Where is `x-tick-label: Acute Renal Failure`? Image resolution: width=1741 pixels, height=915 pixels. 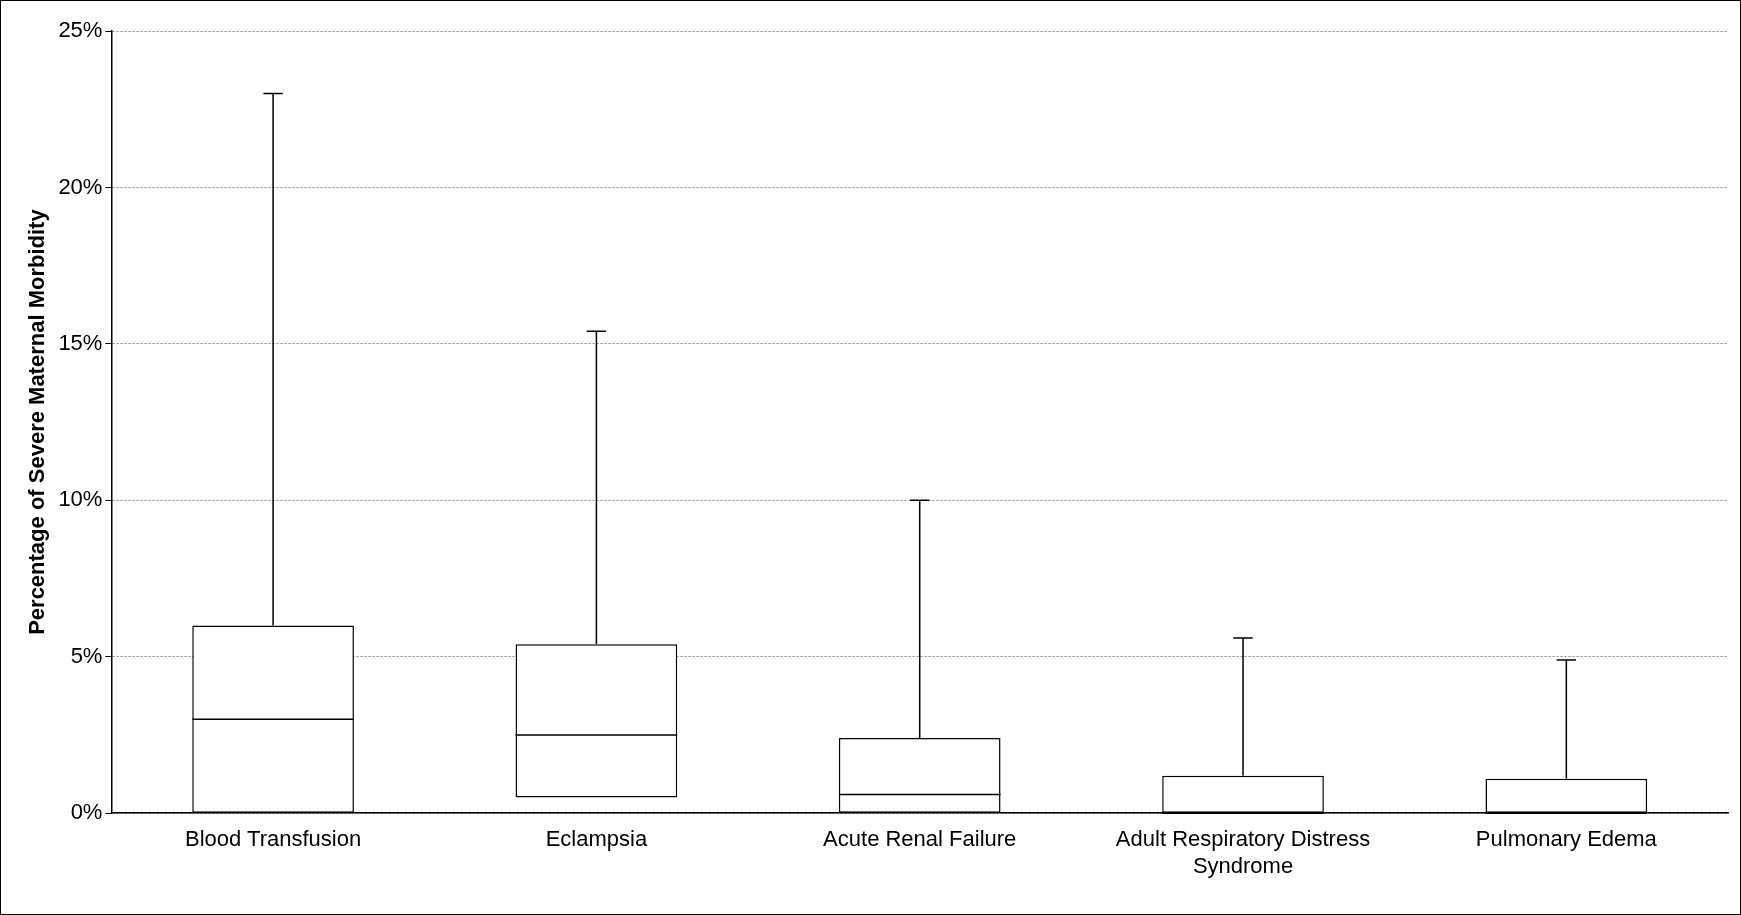
x-tick-label: Acute Renal Failure is located at coordinates (920, 839).